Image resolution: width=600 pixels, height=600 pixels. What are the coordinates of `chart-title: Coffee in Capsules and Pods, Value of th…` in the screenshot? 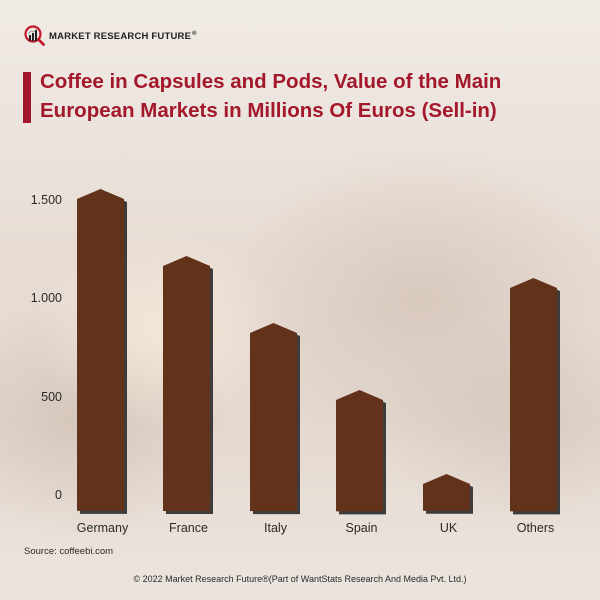 It's located at (271, 96).